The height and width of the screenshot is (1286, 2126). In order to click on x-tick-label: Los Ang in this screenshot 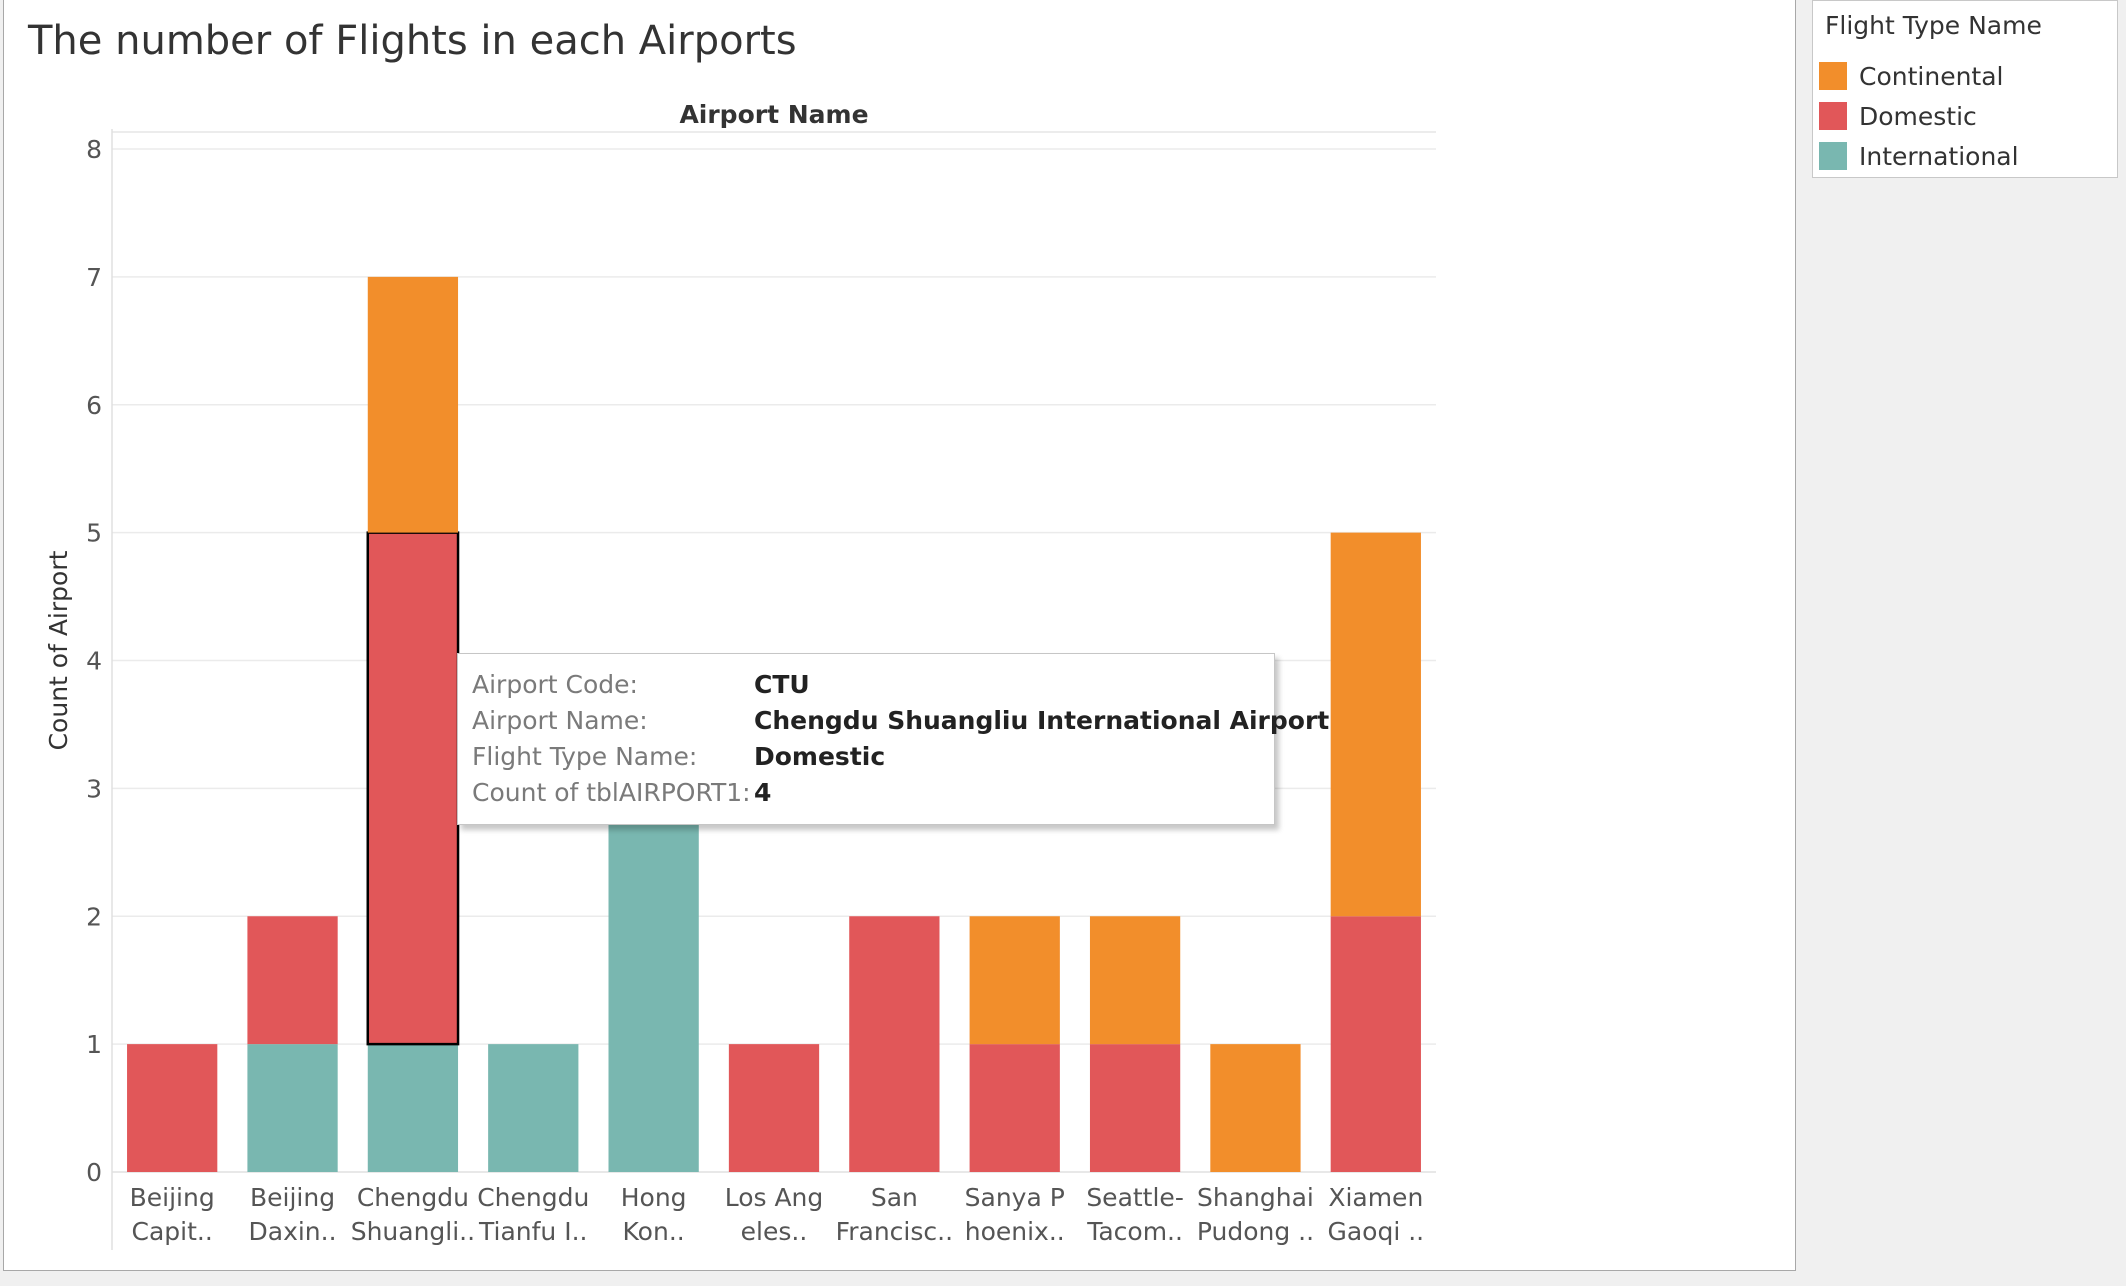, I will do `click(774, 1197)`.